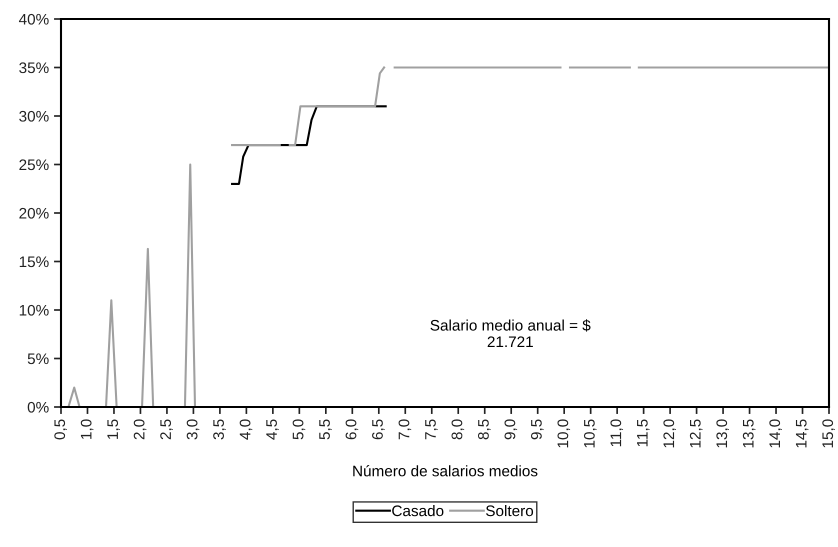  Describe the element at coordinates (418, 510) in the screenshot. I see `legend-label: Casado` at that location.